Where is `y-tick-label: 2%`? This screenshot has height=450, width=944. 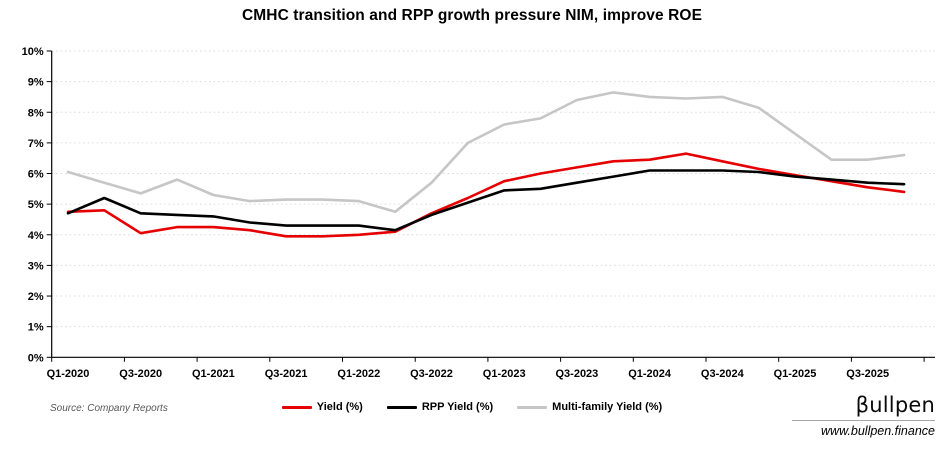 y-tick-label: 2% is located at coordinates (36, 297).